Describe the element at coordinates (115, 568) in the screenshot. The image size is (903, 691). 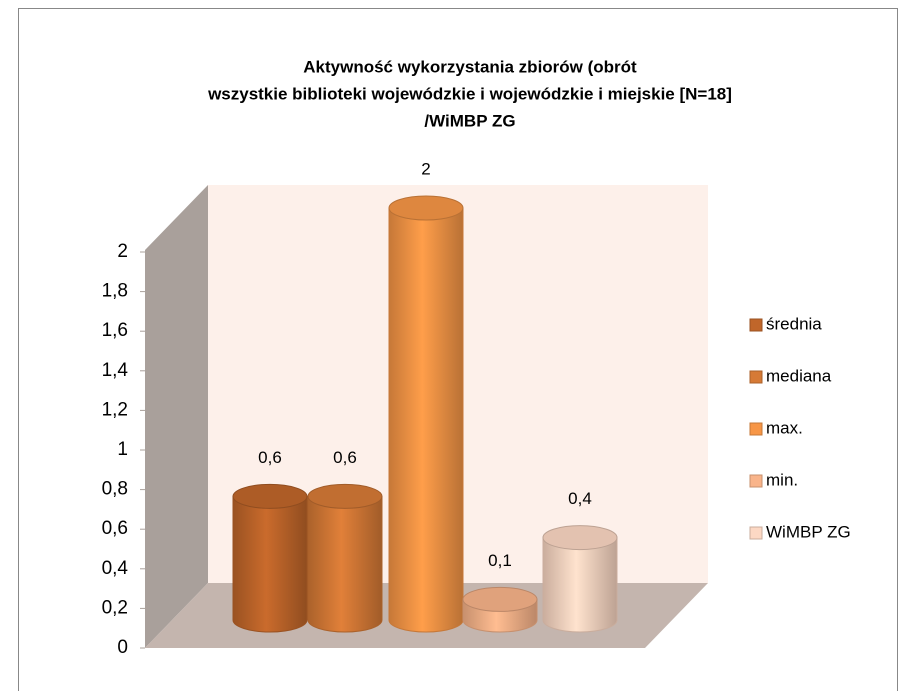
I see `y-tick-label: 0,4` at that location.